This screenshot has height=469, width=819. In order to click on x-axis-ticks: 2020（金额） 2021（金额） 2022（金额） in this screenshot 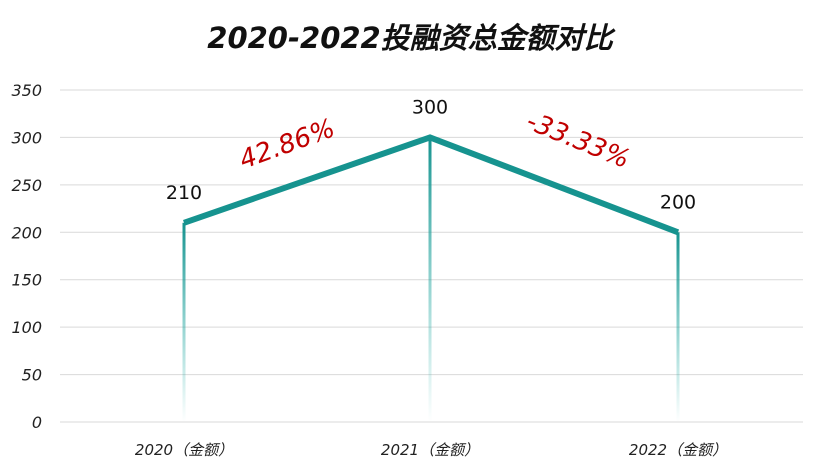, I will do `click(431, 450)`.